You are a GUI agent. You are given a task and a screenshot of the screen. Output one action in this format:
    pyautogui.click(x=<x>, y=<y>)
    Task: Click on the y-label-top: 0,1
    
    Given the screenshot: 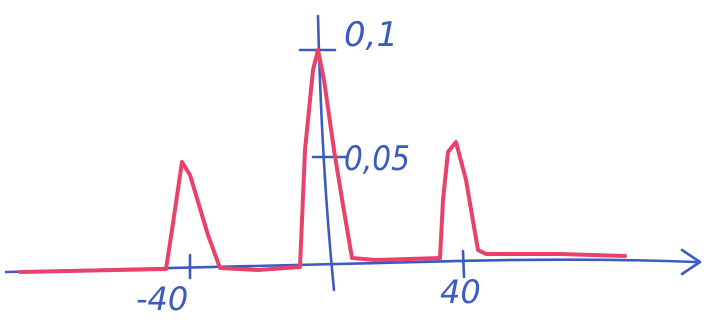 What is the action you would take?
    pyautogui.click(x=371, y=35)
    